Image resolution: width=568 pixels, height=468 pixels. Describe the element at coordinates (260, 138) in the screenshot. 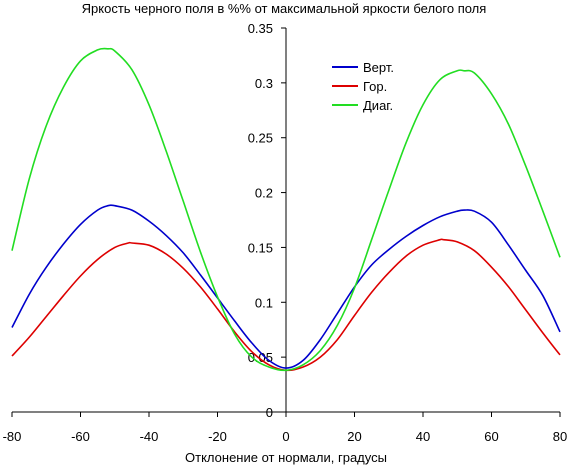

I see `y-tick-label: 0.25` at that location.